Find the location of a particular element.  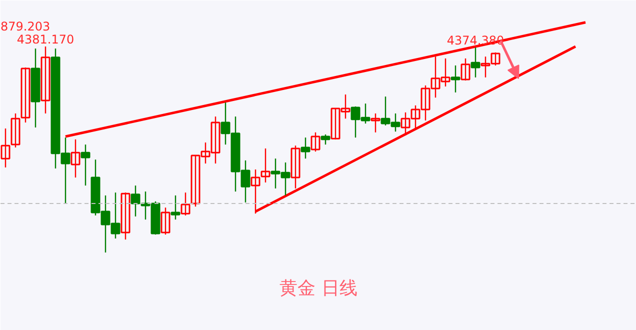

annotation: 4381.170 is located at coordinates (45, 39).